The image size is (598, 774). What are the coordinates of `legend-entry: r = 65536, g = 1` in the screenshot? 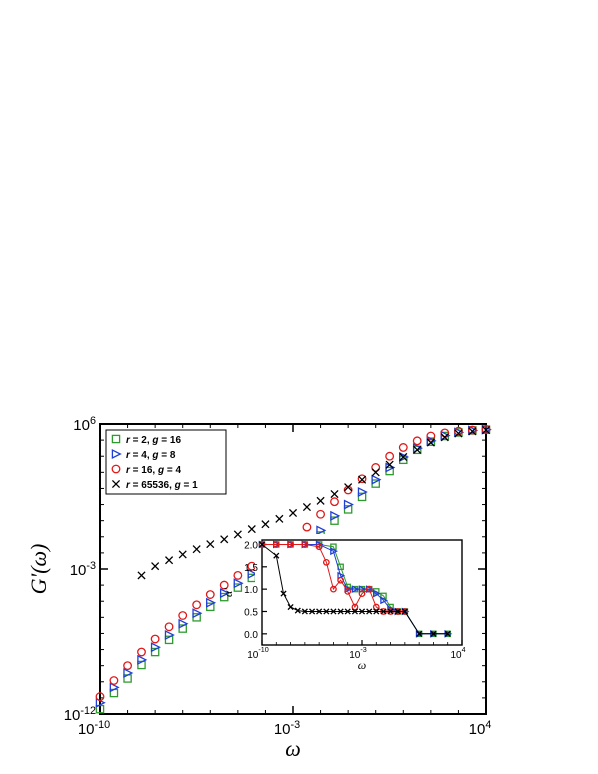 It's located at (162, 485).